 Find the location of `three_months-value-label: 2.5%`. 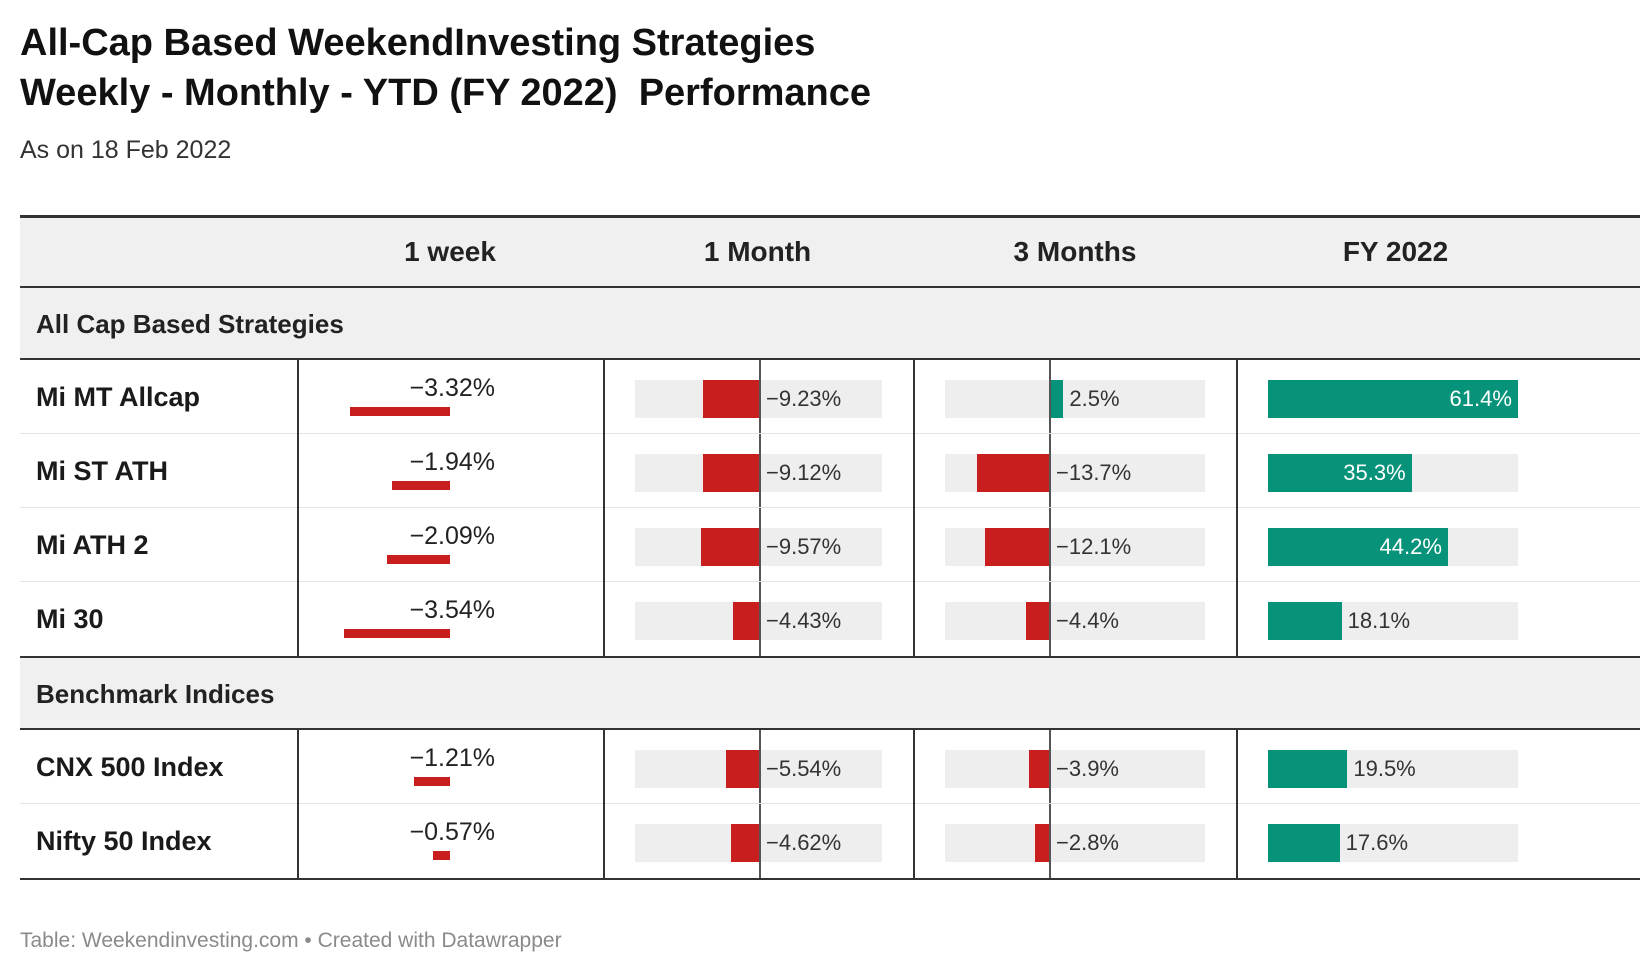

three_months-value-label: 2.5% is located at coordinates (1094, 398).